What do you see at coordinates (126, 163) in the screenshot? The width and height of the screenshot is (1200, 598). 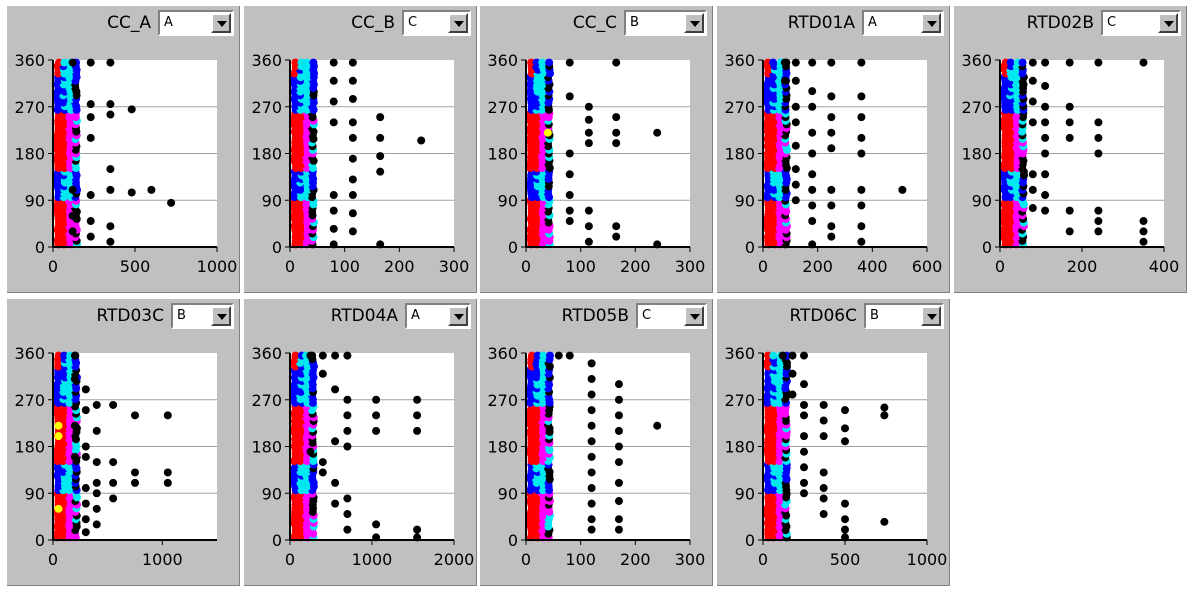 I see `scatter-plot: 0 90 180 270 360 0 500 1000` at bounding box center [126, 163].